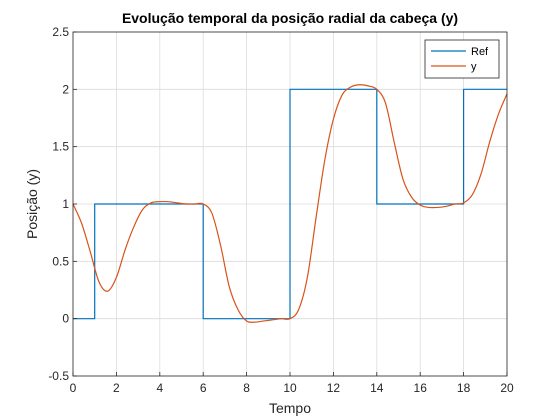 This screenshot has width=560, height=420. I want to click on y-tick-label: 1, so click(65, 204).